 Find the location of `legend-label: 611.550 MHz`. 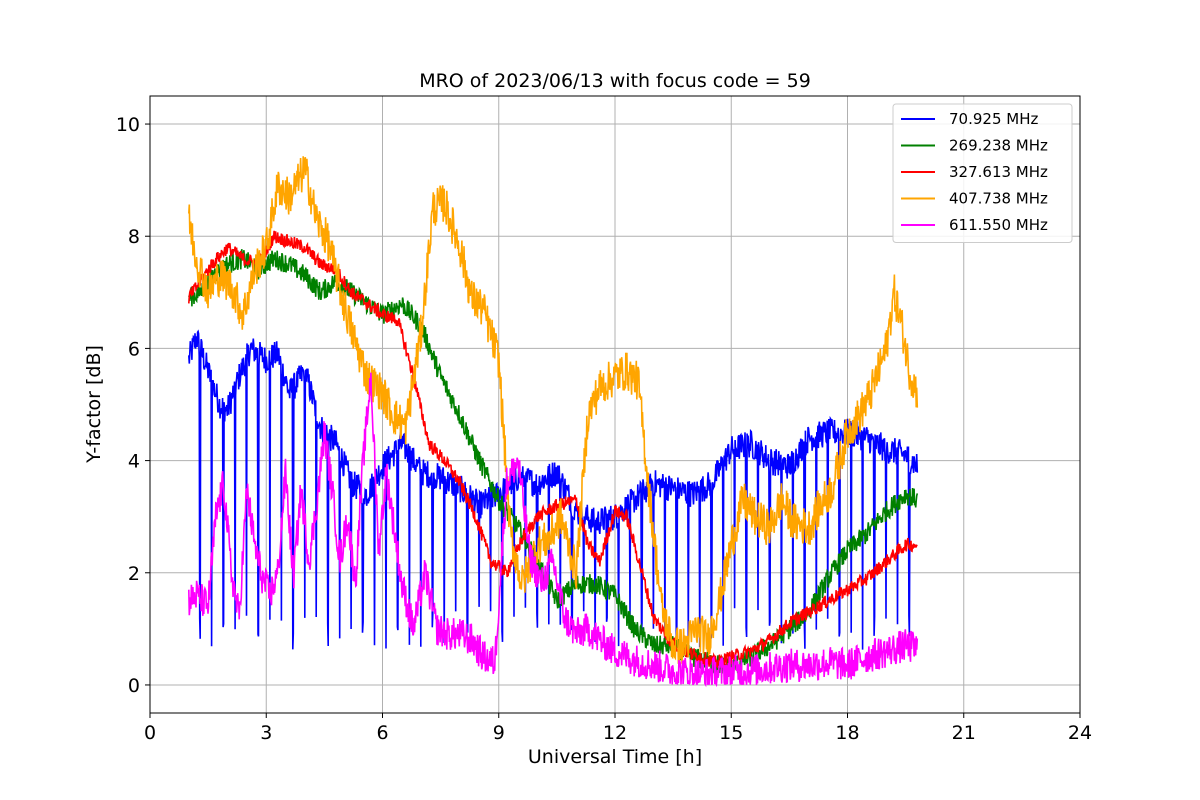

legend-label: 611.550 MHz is located at coordinates (998, 225).